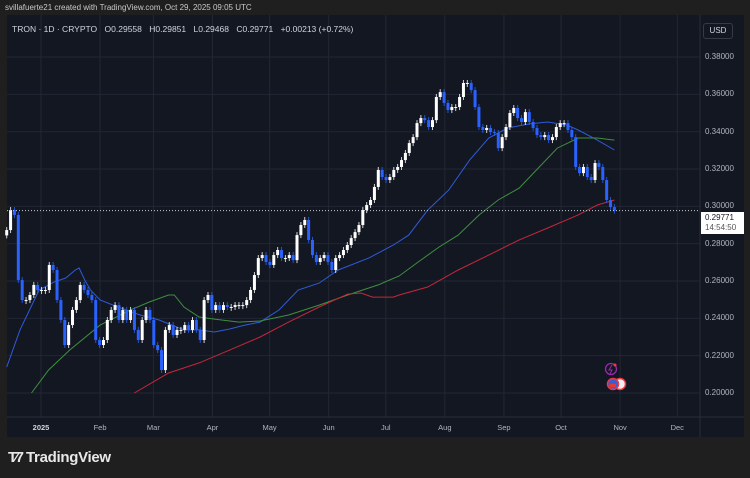  What do you see at coordinates (328, 427) in the screenshot?
I see `time-tick-label: Jun` at bounding box center [328, 427].